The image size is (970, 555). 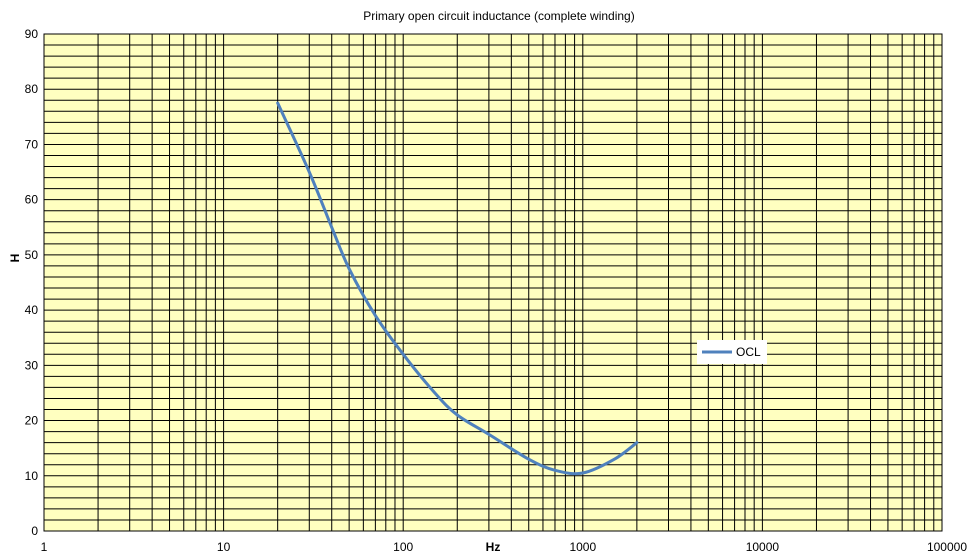 I want to click on y-tick-label: 90, so click(x=32, y=34).